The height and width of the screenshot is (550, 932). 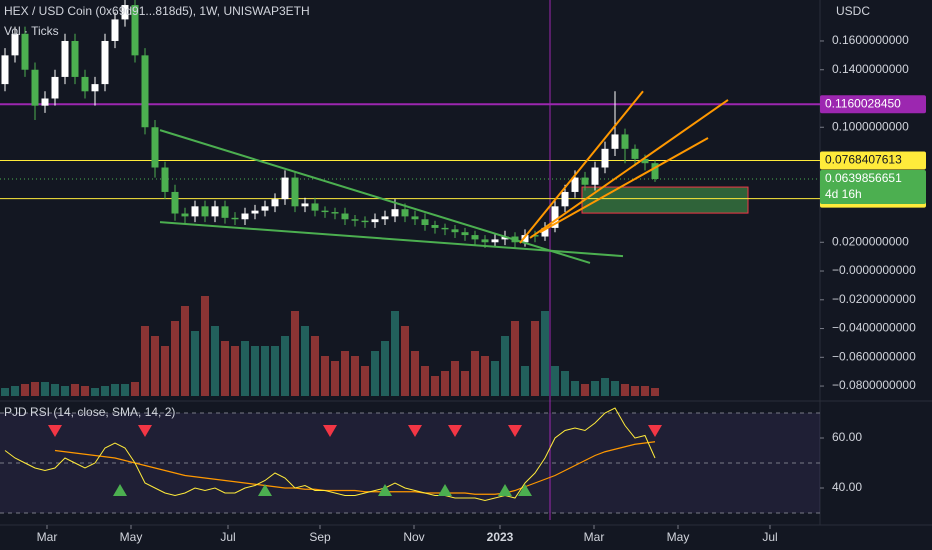 What do you see at coordinates (874, 328) in the screenshot?
I see `y-tick-label: −0.0400000000` at bounding box center [874, 328].